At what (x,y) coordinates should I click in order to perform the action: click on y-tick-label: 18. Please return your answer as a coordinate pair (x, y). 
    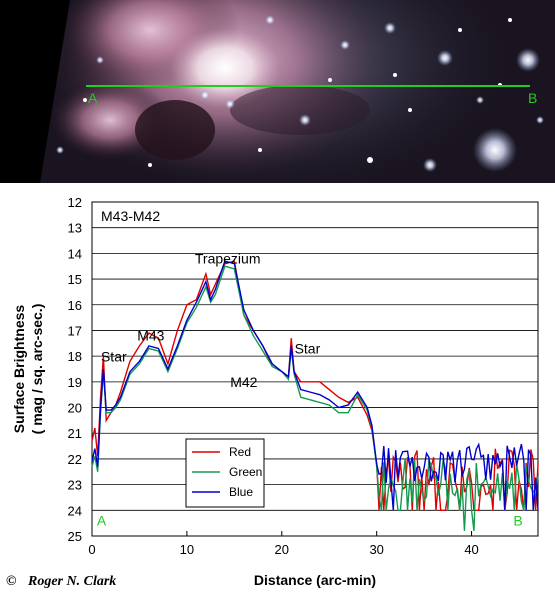
    Looking at the image, I should click on (75, 356).